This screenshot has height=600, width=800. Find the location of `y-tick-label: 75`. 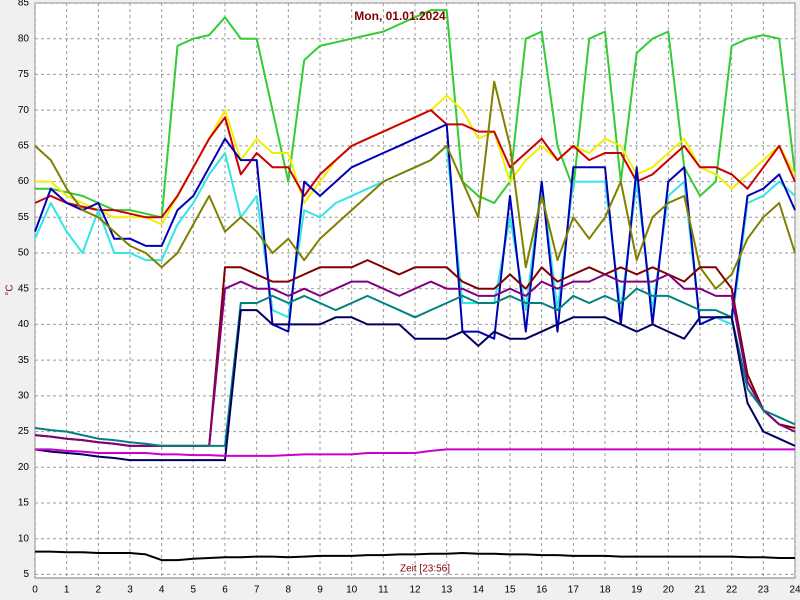

y-tick-label: 75 is located at coordinates (24, 74).